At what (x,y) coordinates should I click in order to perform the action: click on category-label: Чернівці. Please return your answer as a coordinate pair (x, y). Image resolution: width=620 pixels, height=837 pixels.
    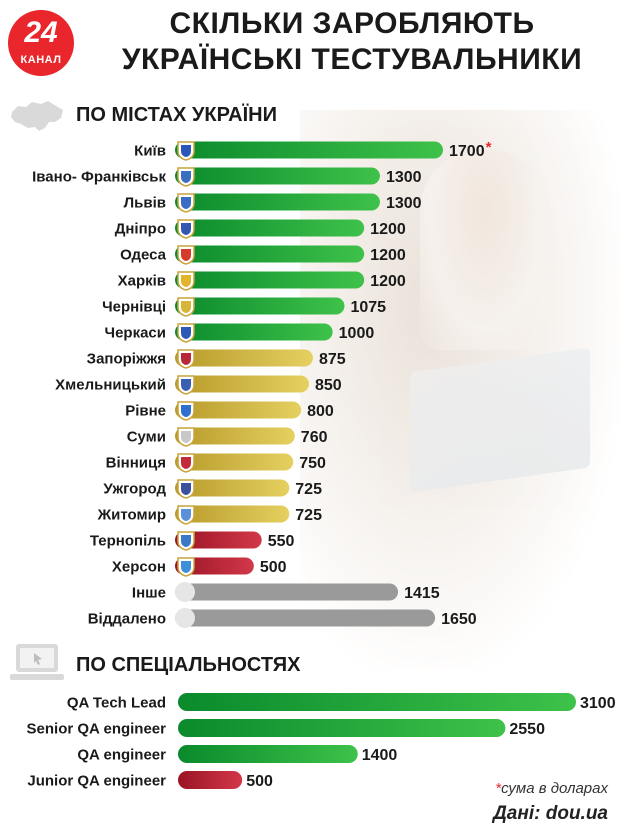
    Looking at the image, I should click on (134, 307).